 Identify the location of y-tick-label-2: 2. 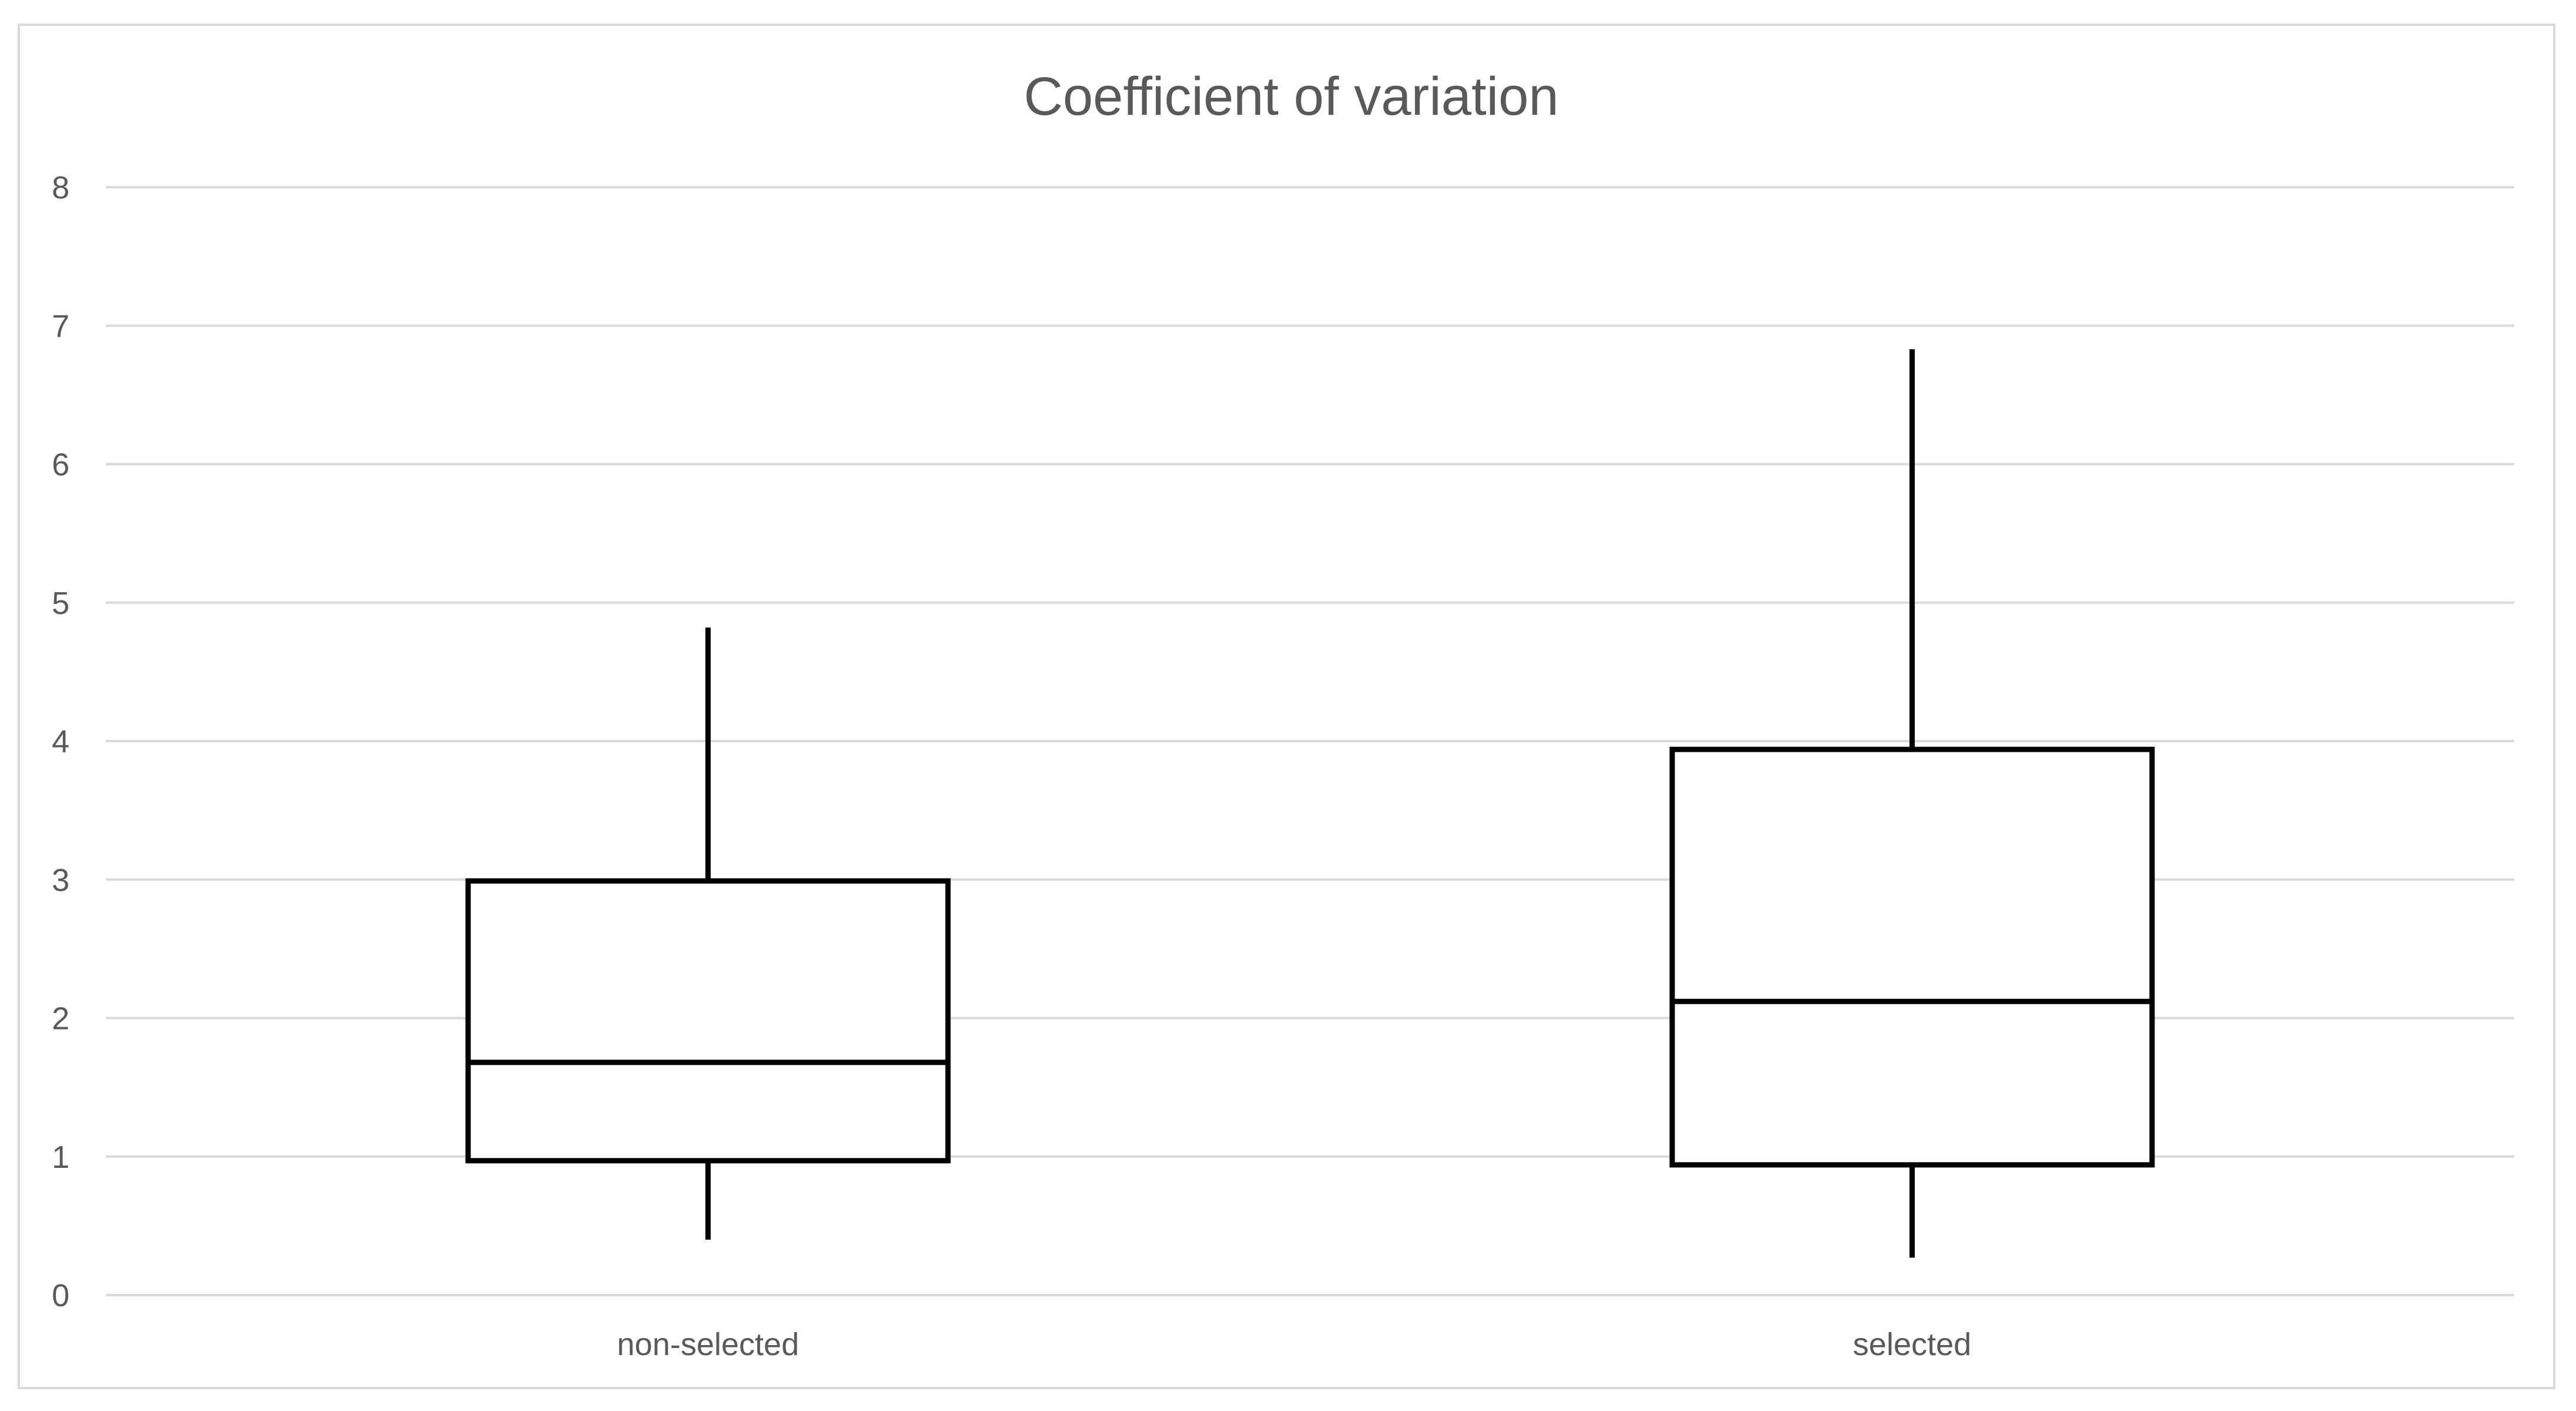
(60, 1019).